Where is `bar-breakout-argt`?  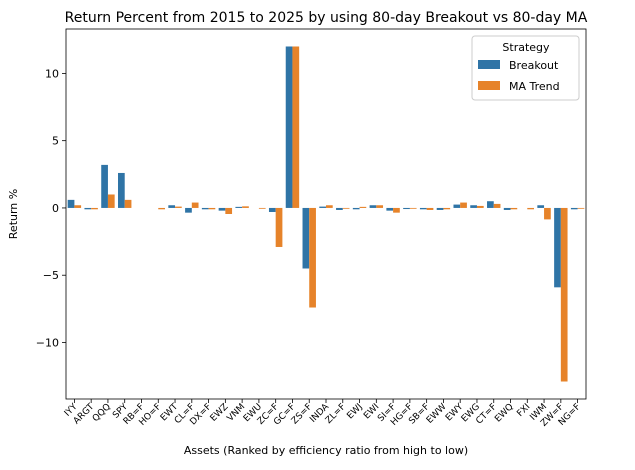
bar-breakout-argt is located at coordinates (88, 208).